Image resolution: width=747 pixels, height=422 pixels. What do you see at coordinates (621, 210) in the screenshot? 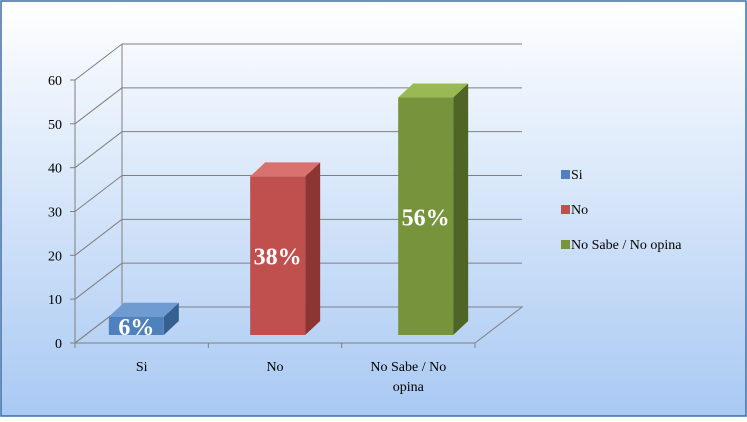
I see `legend: Si No No Sabe / No opina` at bounding box center [621, 210].